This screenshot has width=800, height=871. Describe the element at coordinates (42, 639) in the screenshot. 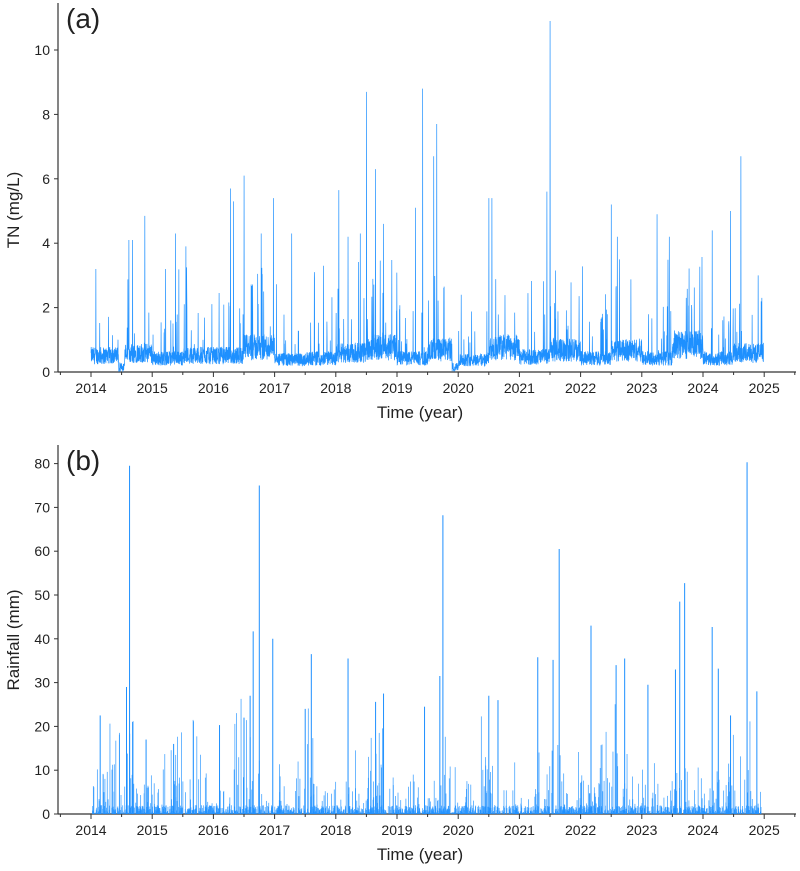

I see `y-tick-label: 40` at that location.